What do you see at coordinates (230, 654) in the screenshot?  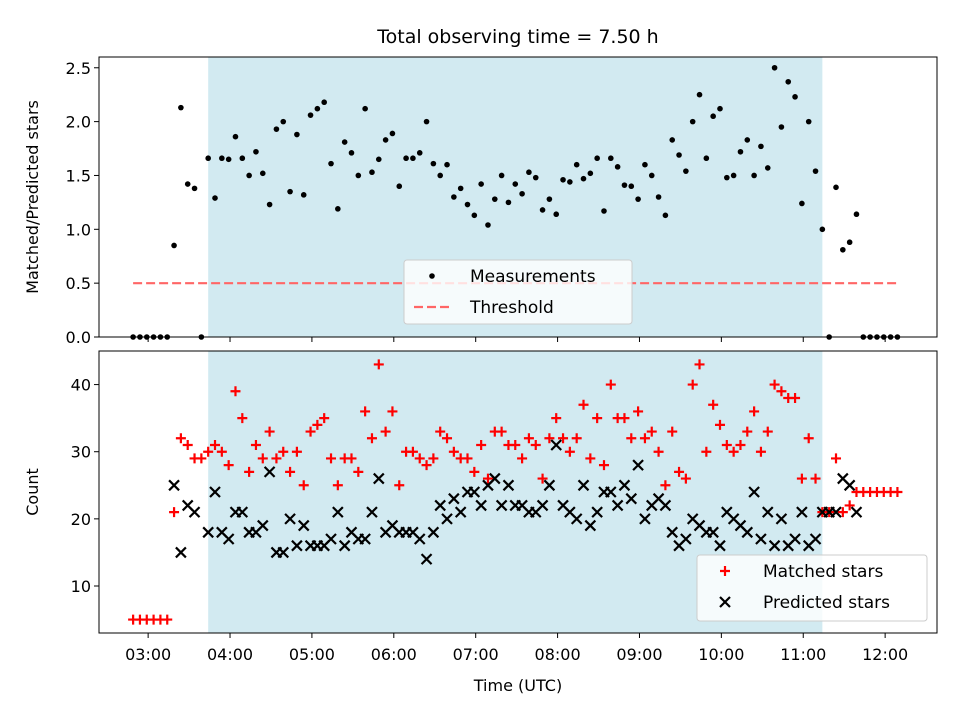 I see `x-tick-label: 04:00` at bounding box center [230, 654].